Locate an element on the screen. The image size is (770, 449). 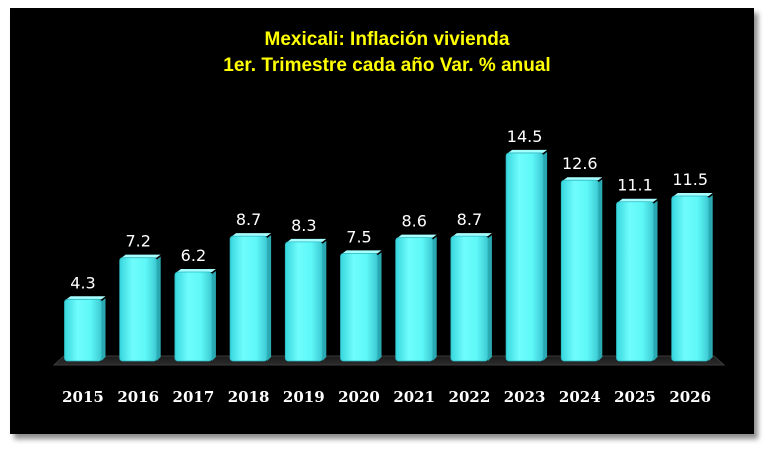
x-tick-2022: 2022 is located at coordinates (470, 397).